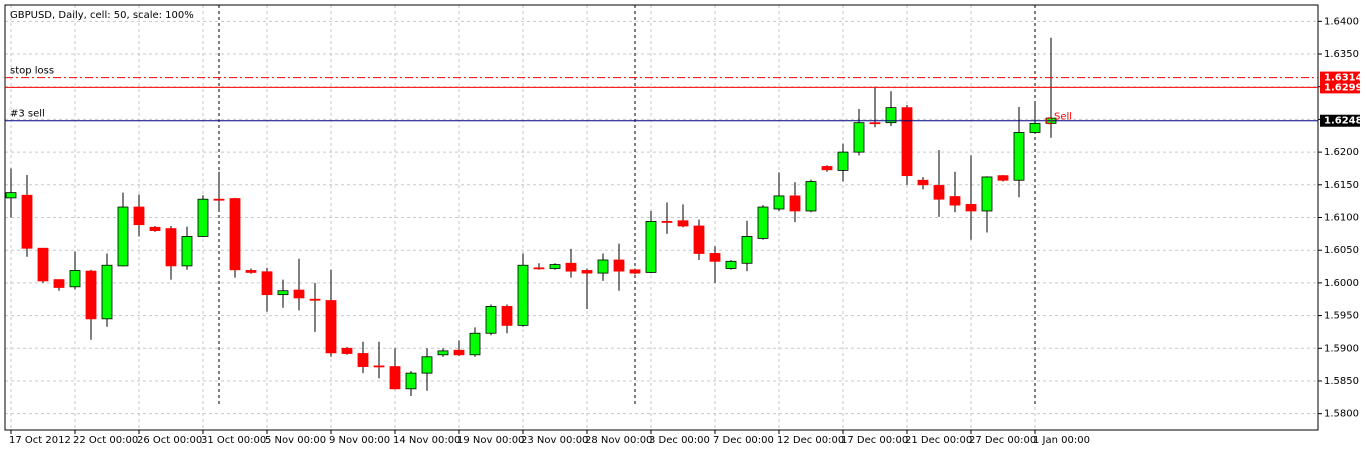 The image size is (1366, 450). What do you see at coordinates (1341, 152) in the screenshot?
I see `y-tick-label: 1.6200` at bounding box center [1341, 152].